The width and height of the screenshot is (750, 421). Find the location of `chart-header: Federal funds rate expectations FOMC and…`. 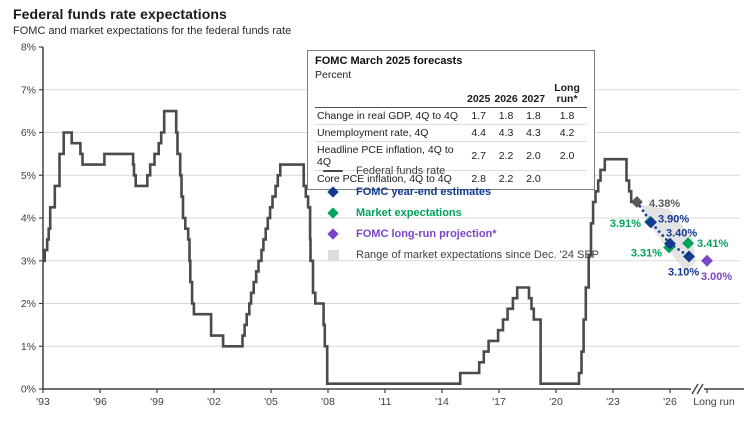

chart-header: Federal funds rate expectations FOMC and… is located at coordinates (152, 21).